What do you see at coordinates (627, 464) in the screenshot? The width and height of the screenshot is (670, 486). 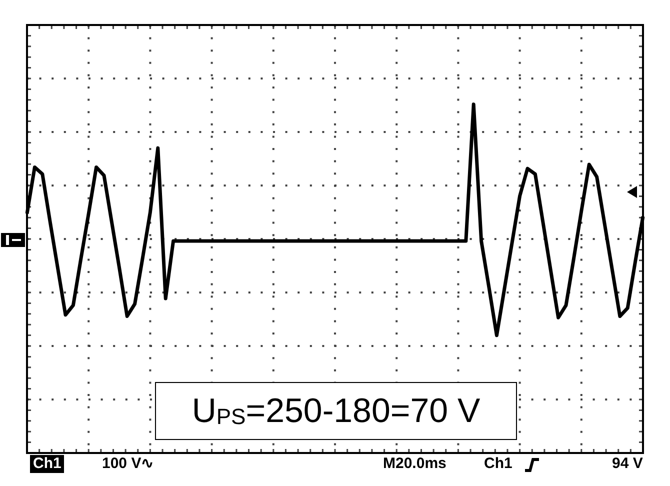 I see `text: 94 V` at bounding box center [627, 464].